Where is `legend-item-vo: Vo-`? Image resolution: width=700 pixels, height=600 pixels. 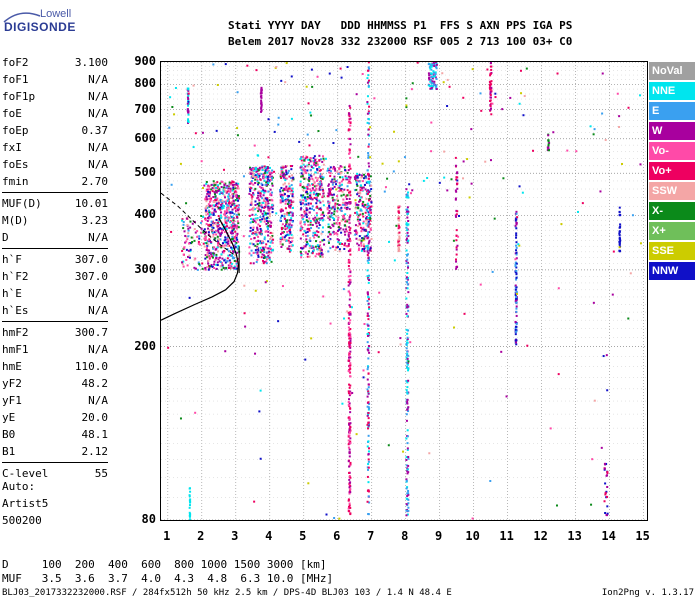 legend-item-vo: Vo- is located at coordinates (672, 151).